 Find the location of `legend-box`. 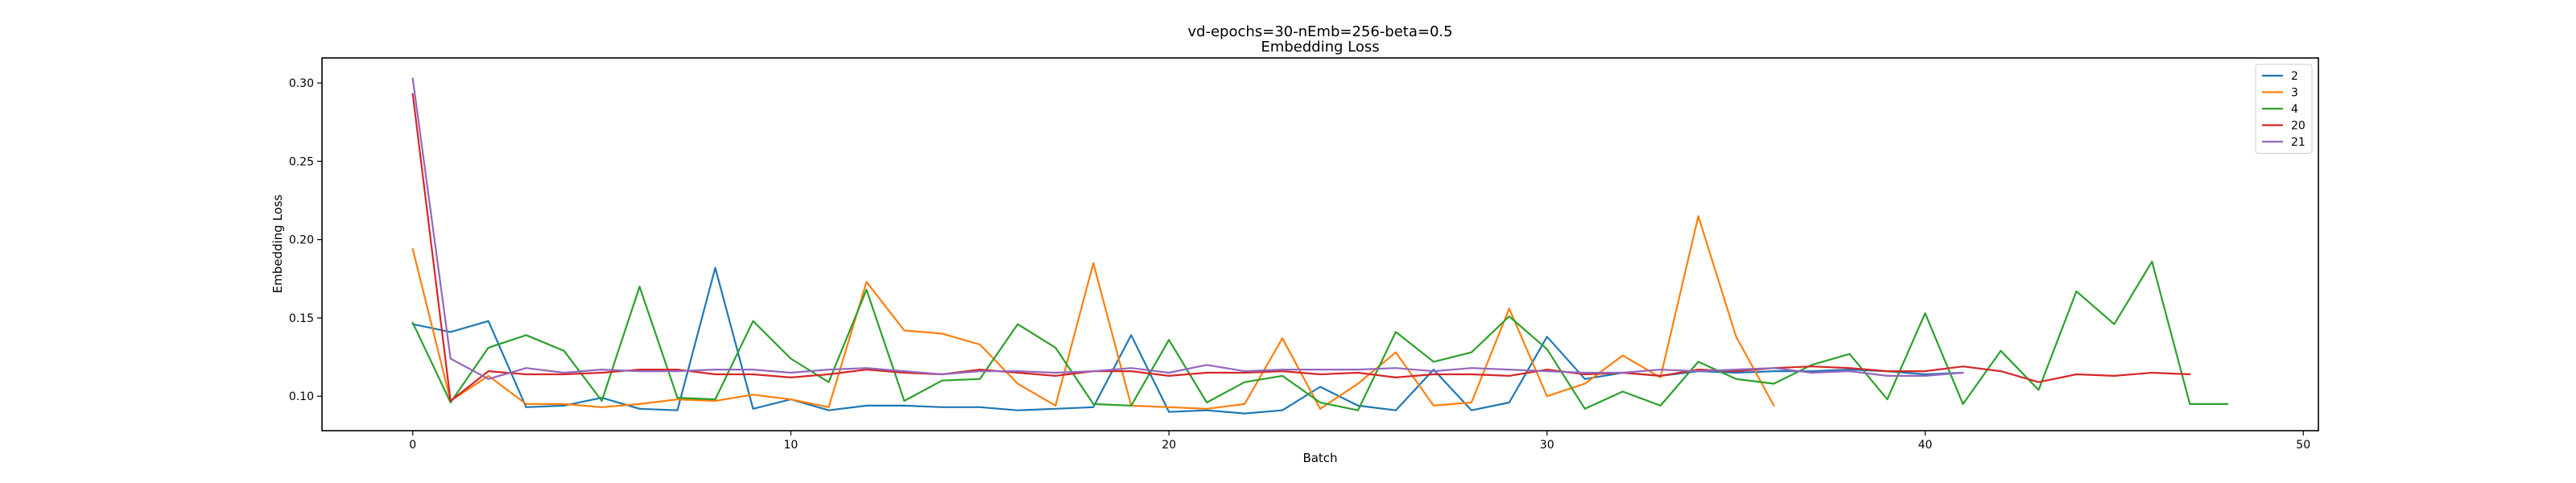

legend-box is located at coordinates (2284, 109).